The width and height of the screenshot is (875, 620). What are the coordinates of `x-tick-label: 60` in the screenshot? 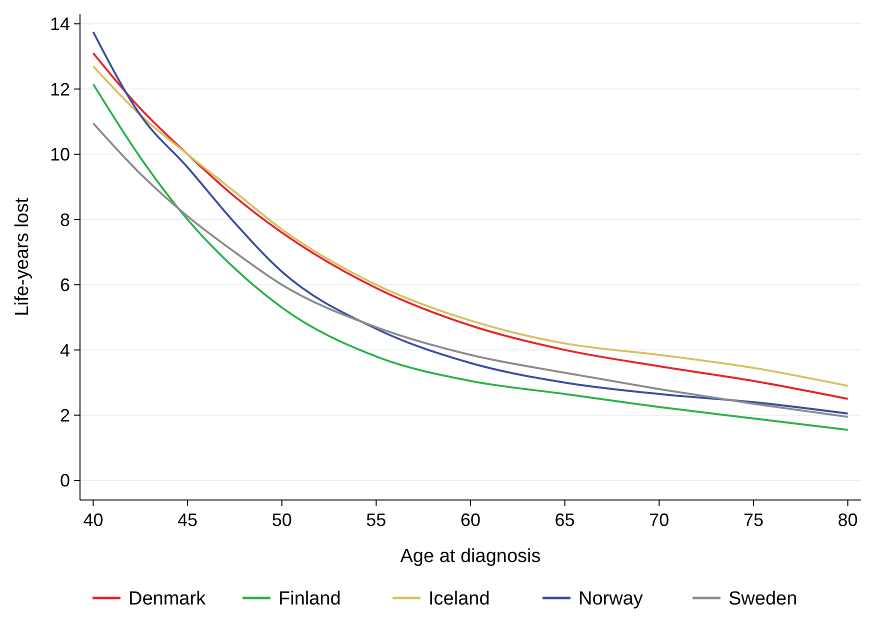 It's located at (470, 520).